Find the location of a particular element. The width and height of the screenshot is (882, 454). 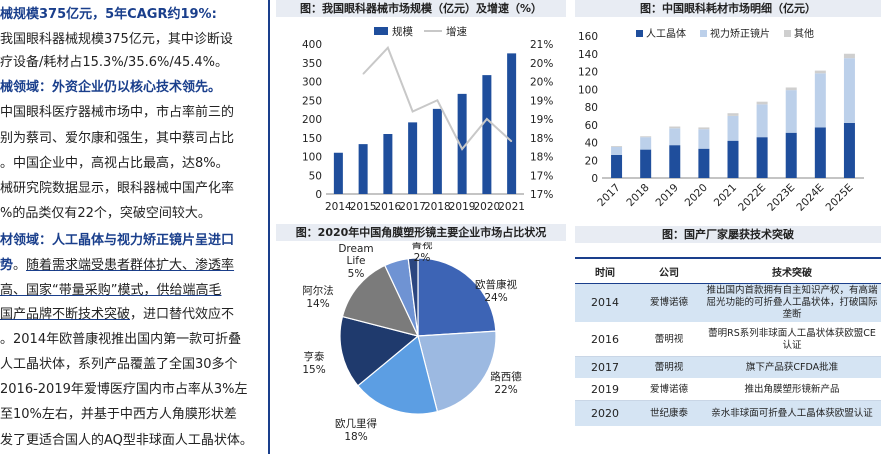

x-tick-label: 2015 is located at coordinates (363, 207).